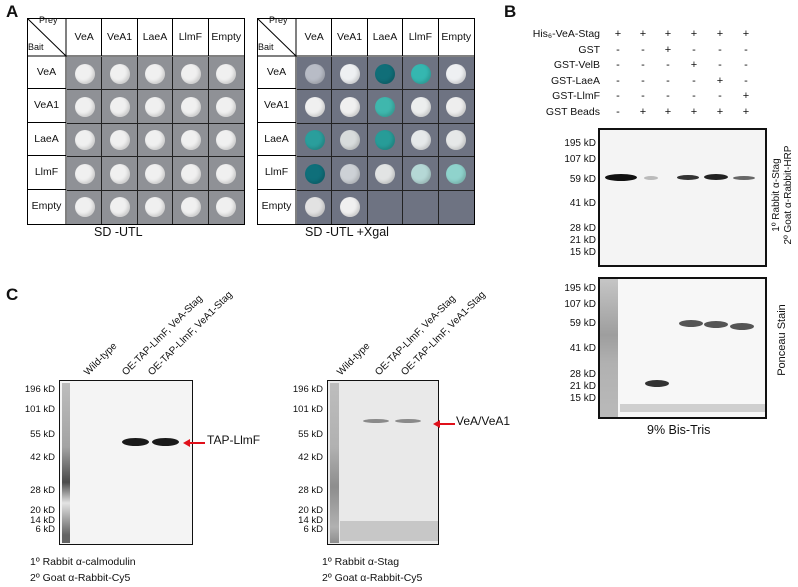 The image size is (798, 587). Describe the element at coordinates (589, 49) in the screenshot. I see `condition-row-label: GST` at that location.